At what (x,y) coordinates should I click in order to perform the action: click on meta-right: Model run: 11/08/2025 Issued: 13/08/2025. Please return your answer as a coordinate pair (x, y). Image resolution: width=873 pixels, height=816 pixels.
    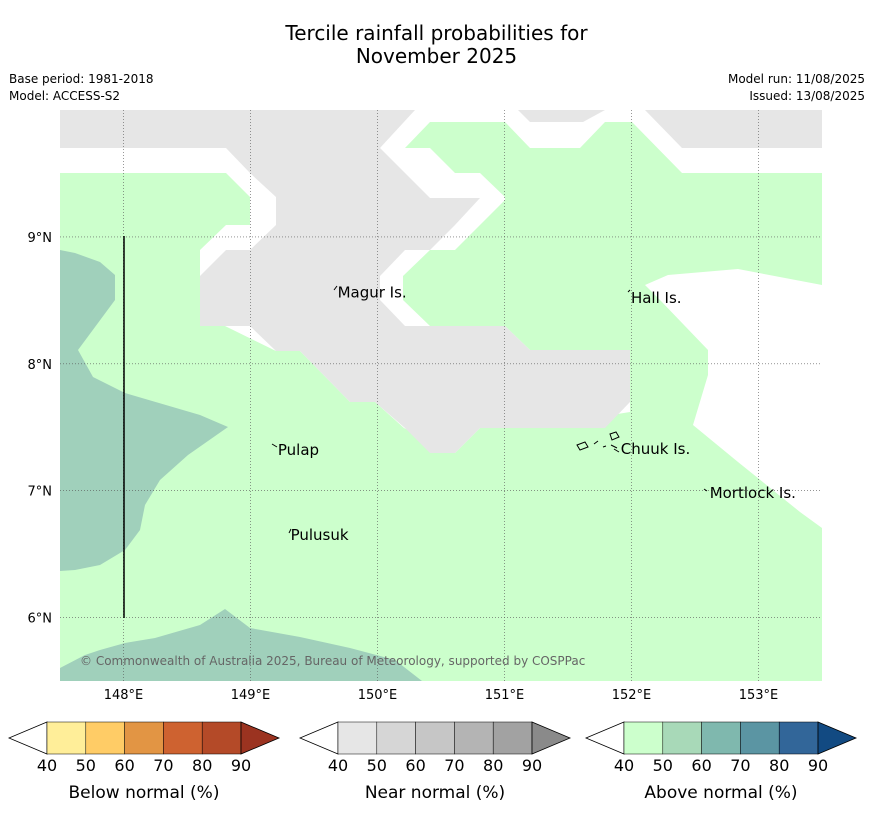
    Looking at the image, I should click on (796, 88).